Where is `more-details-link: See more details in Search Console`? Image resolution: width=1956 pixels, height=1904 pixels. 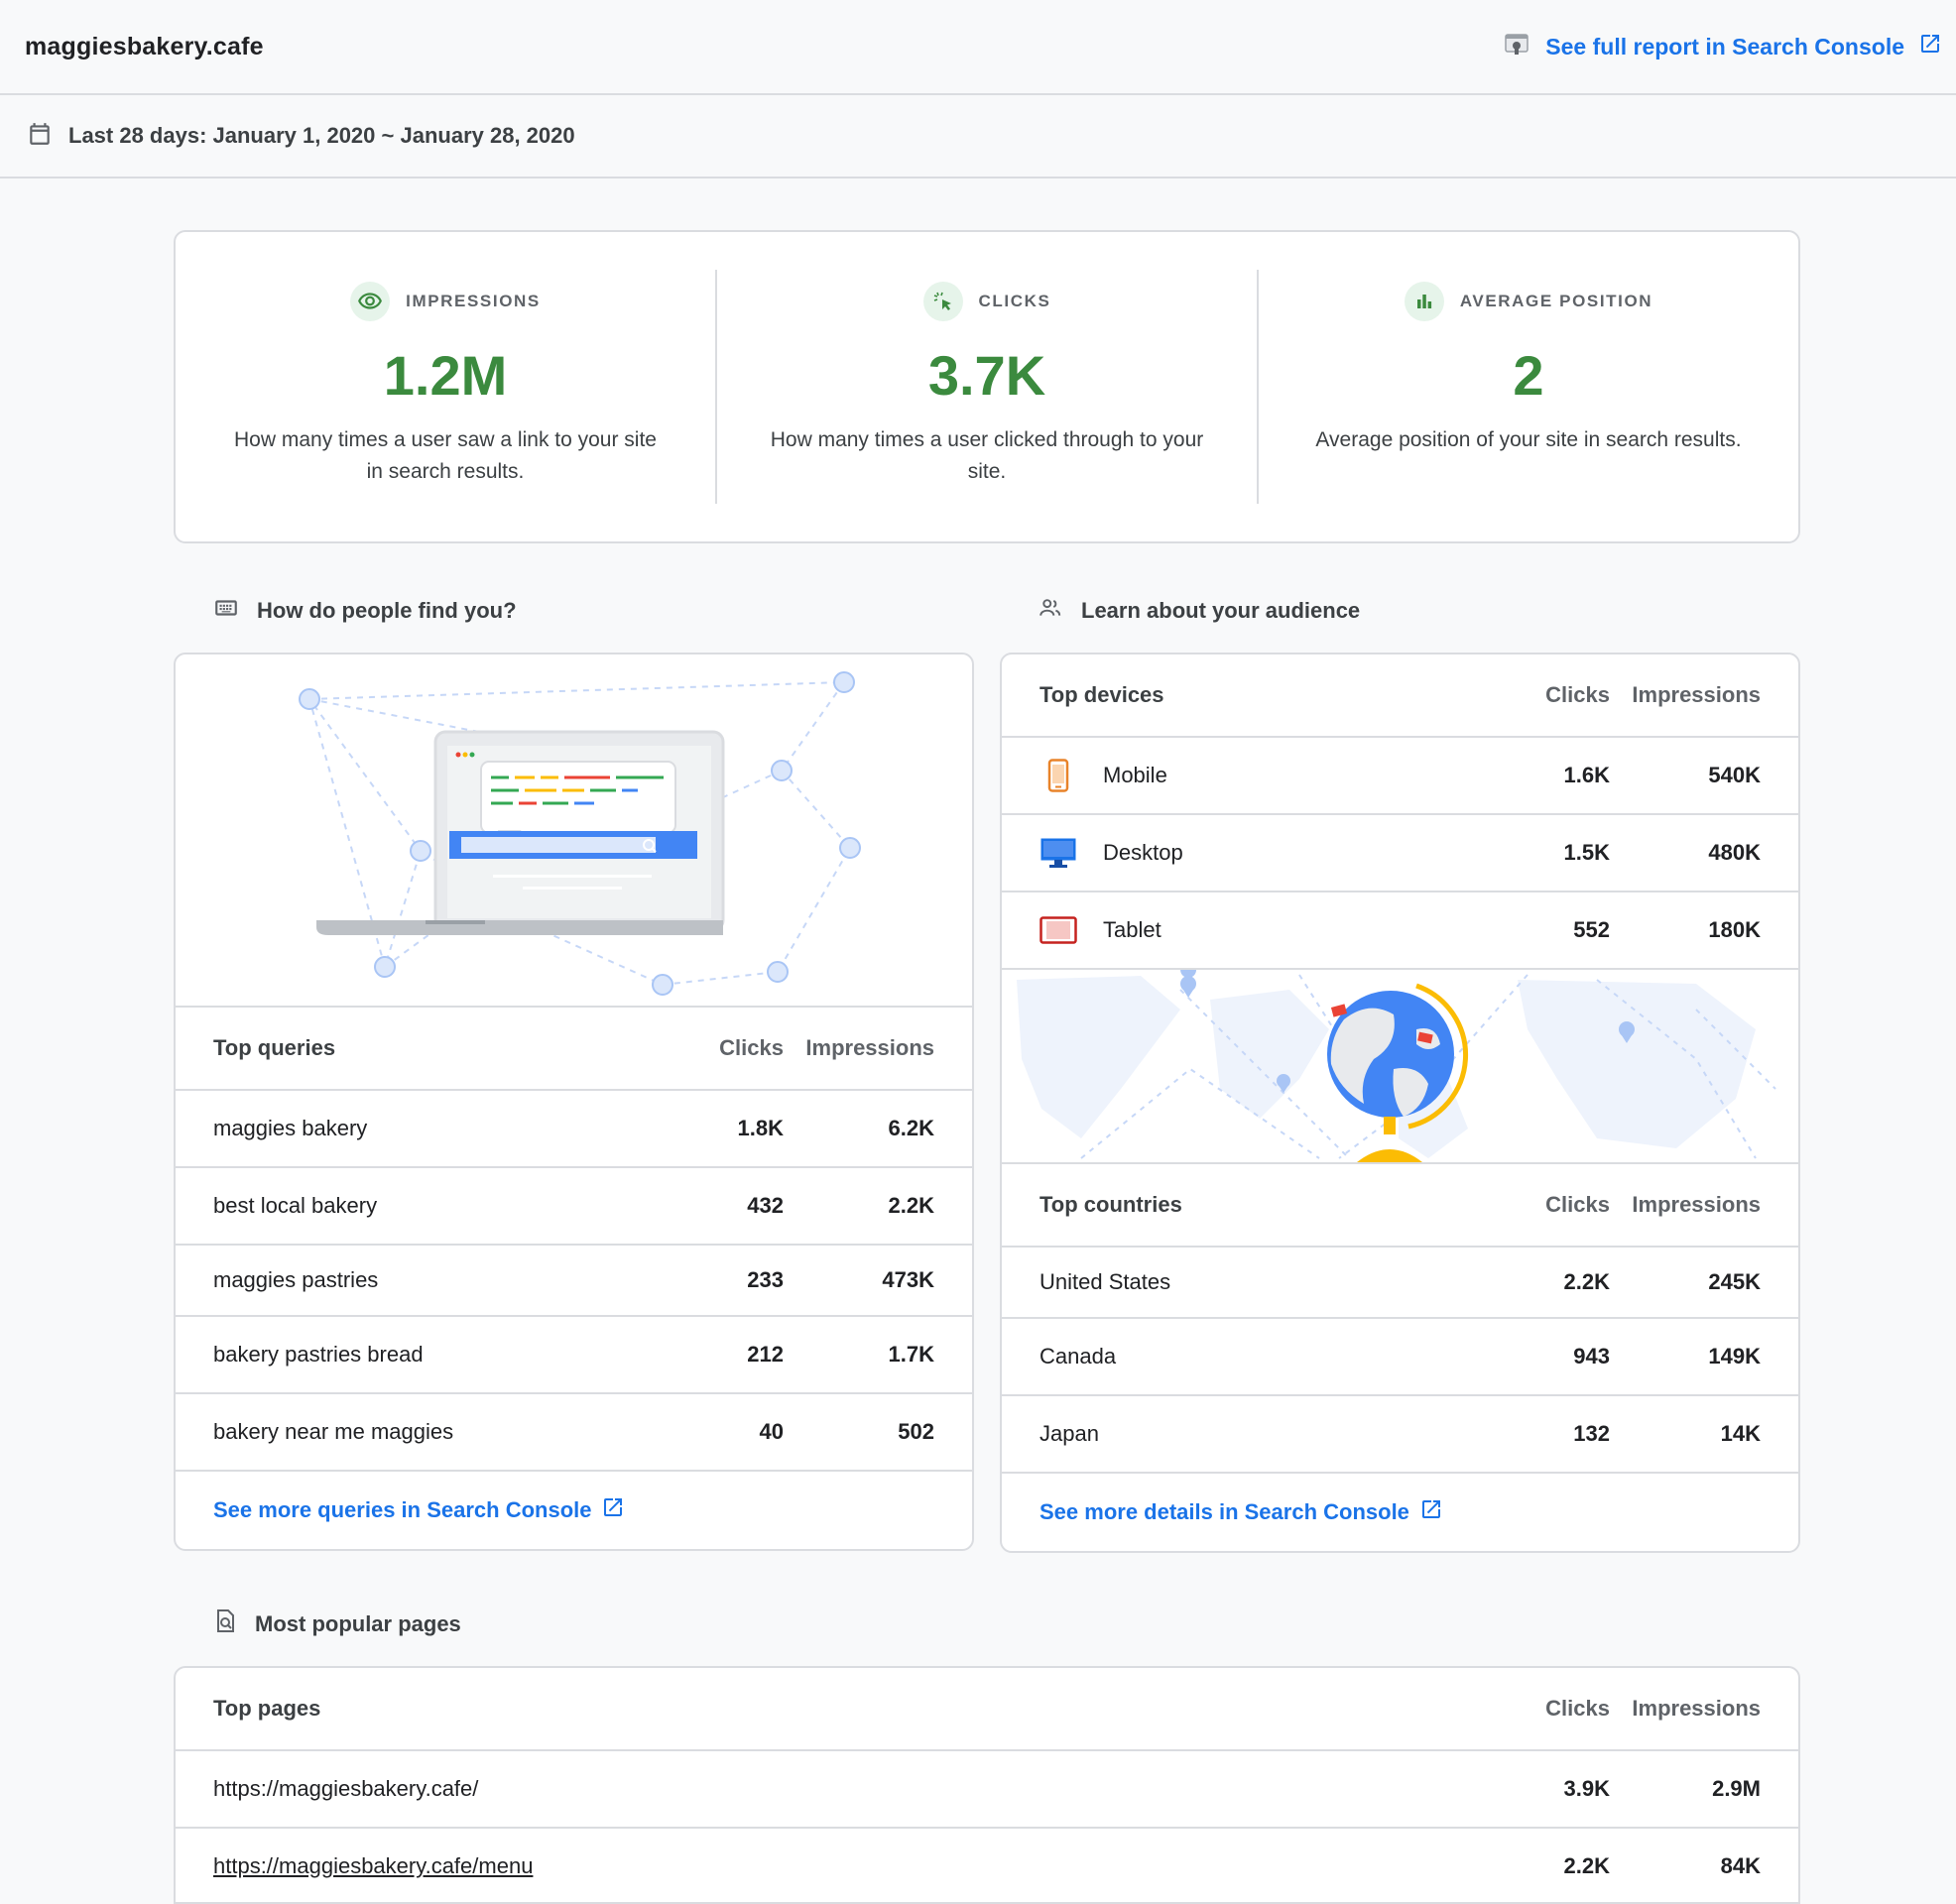 more-details-link: See more details in Search Console is located at coordinates (1400, 1512).